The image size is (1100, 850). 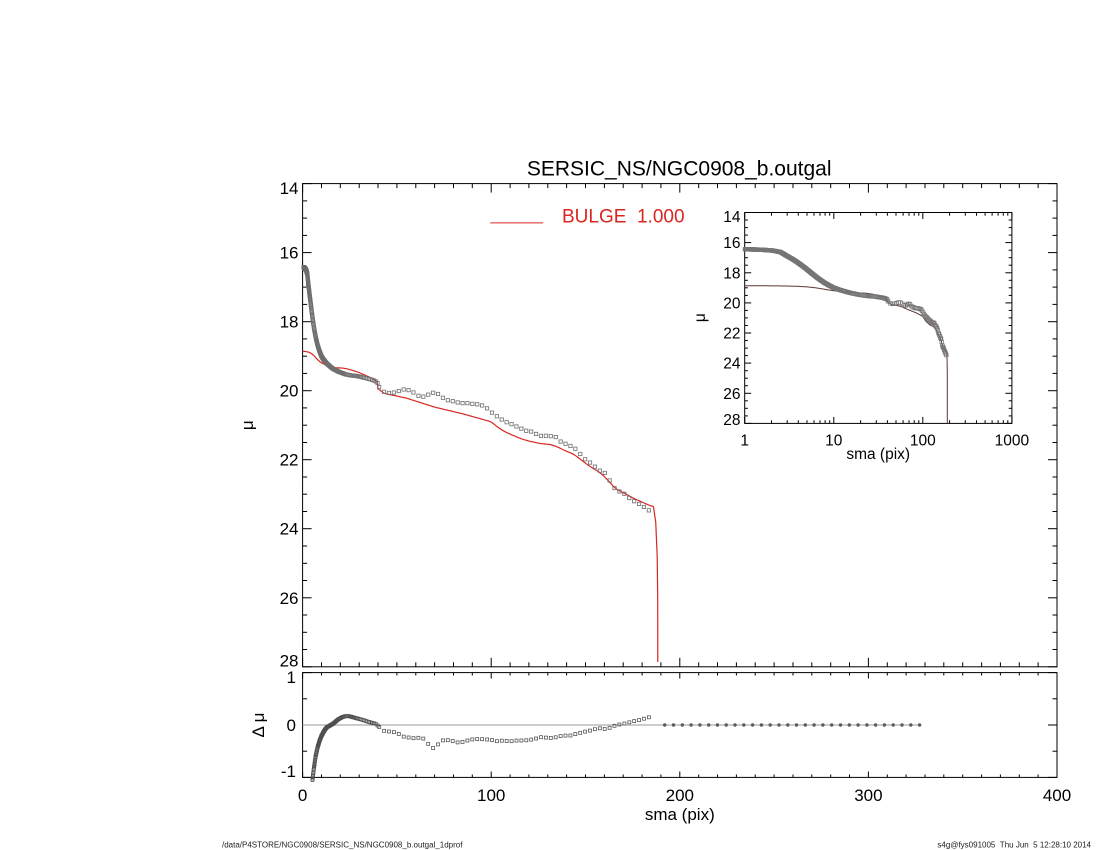 What do you see at coordinates (1012, 441) in the screenshot?
I see `svg-text: 1000` at bounding box center [1012, 441].